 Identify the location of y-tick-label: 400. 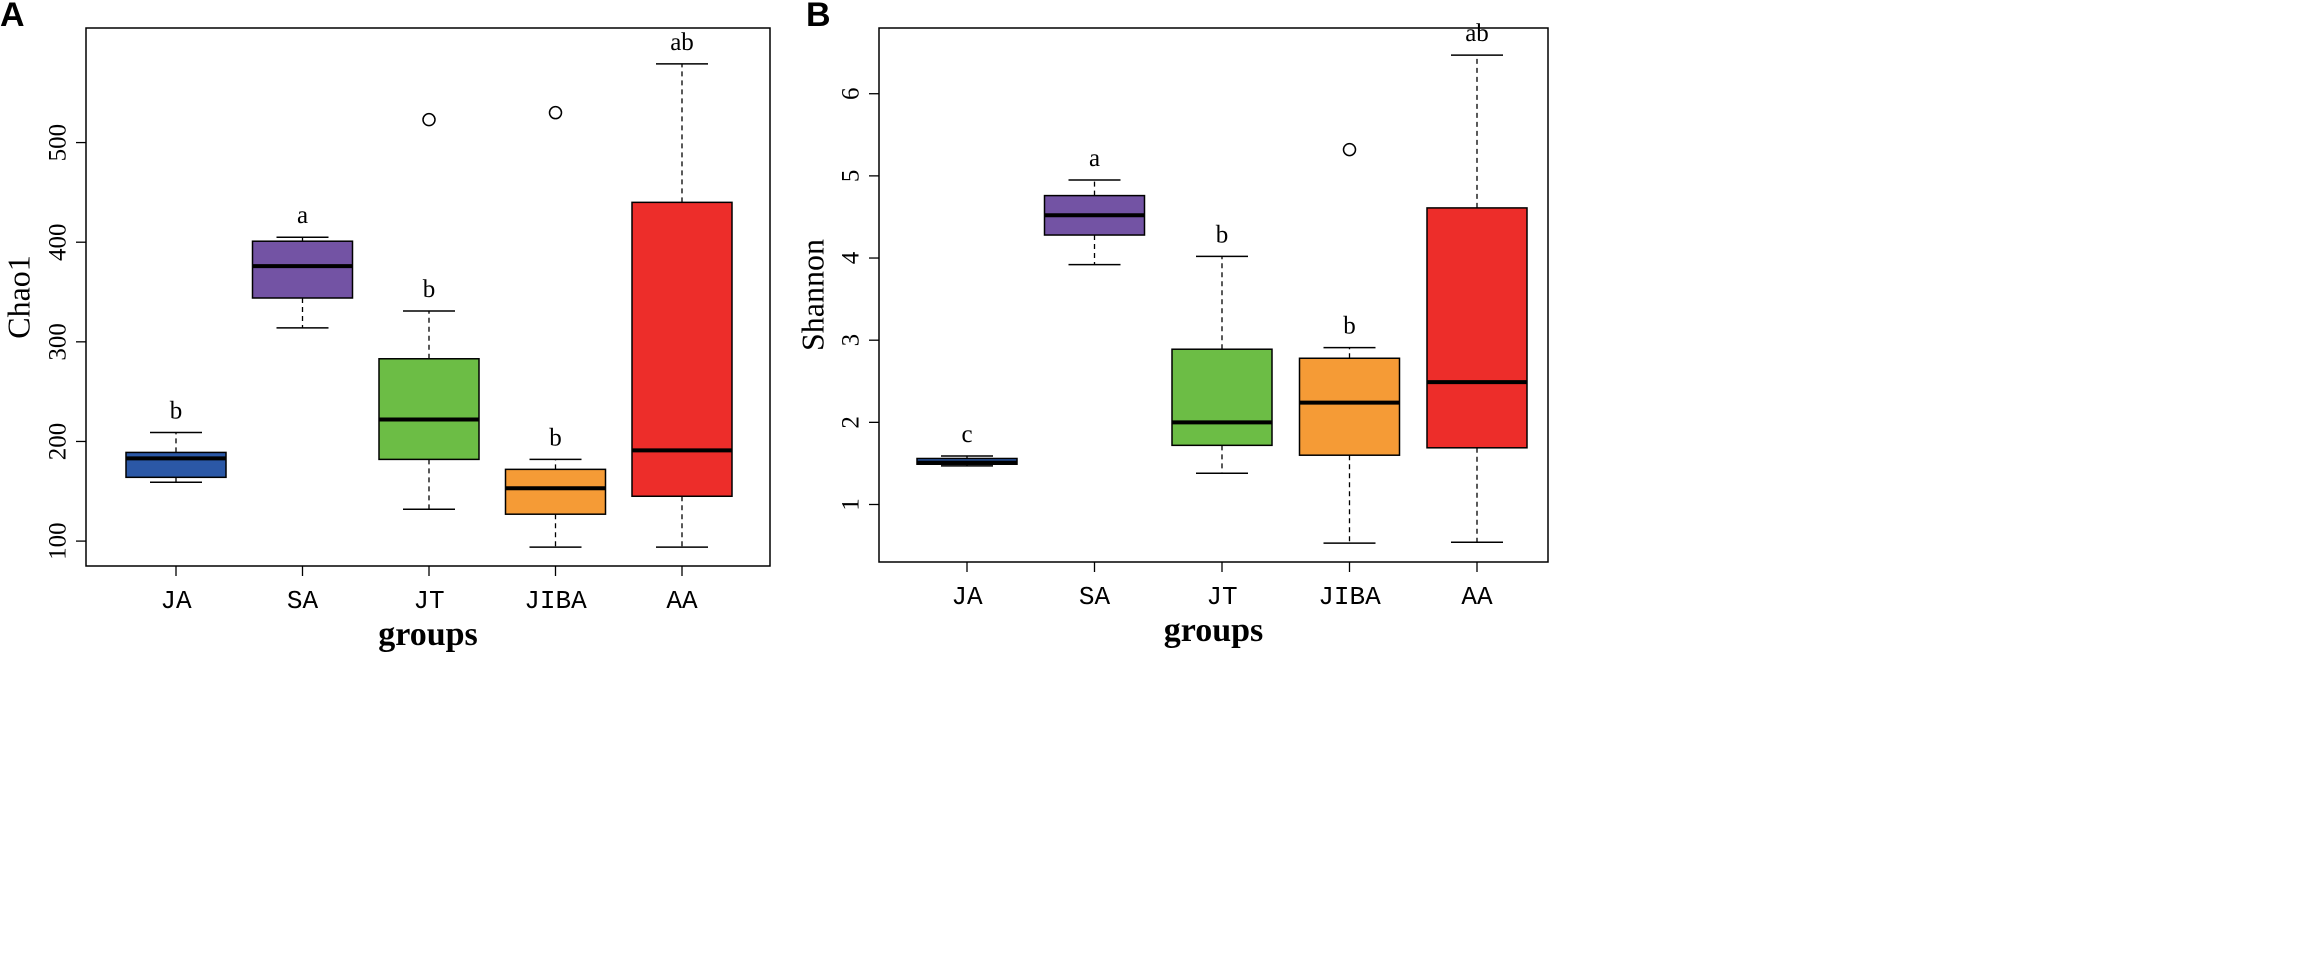
(58, 242).